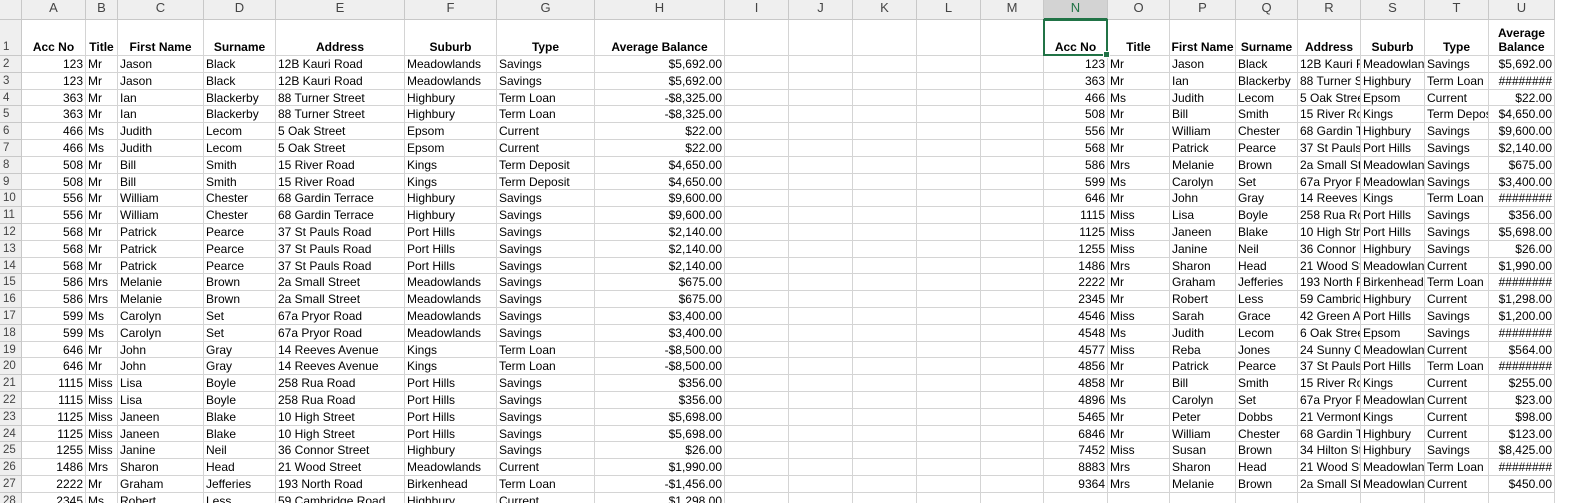 This screenshot has width=1575, height=503. I want to click on cell: Surname, so click(1267, 38).